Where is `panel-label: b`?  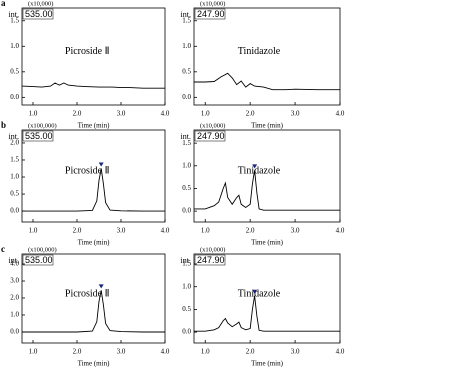 panel-label: b is located at coordinates (3, 125).